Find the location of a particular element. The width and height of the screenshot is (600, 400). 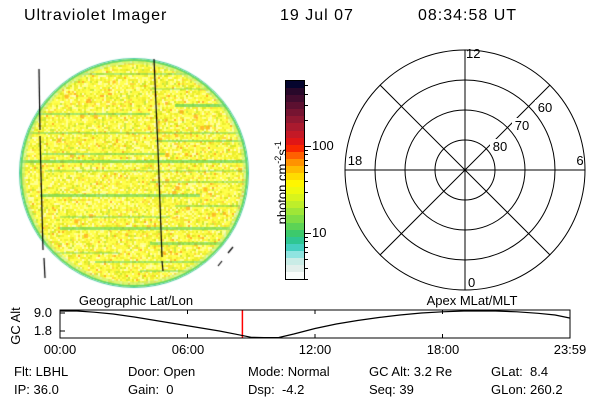

polar-lat-label-80: 80 is located at coordinates (500, 146).